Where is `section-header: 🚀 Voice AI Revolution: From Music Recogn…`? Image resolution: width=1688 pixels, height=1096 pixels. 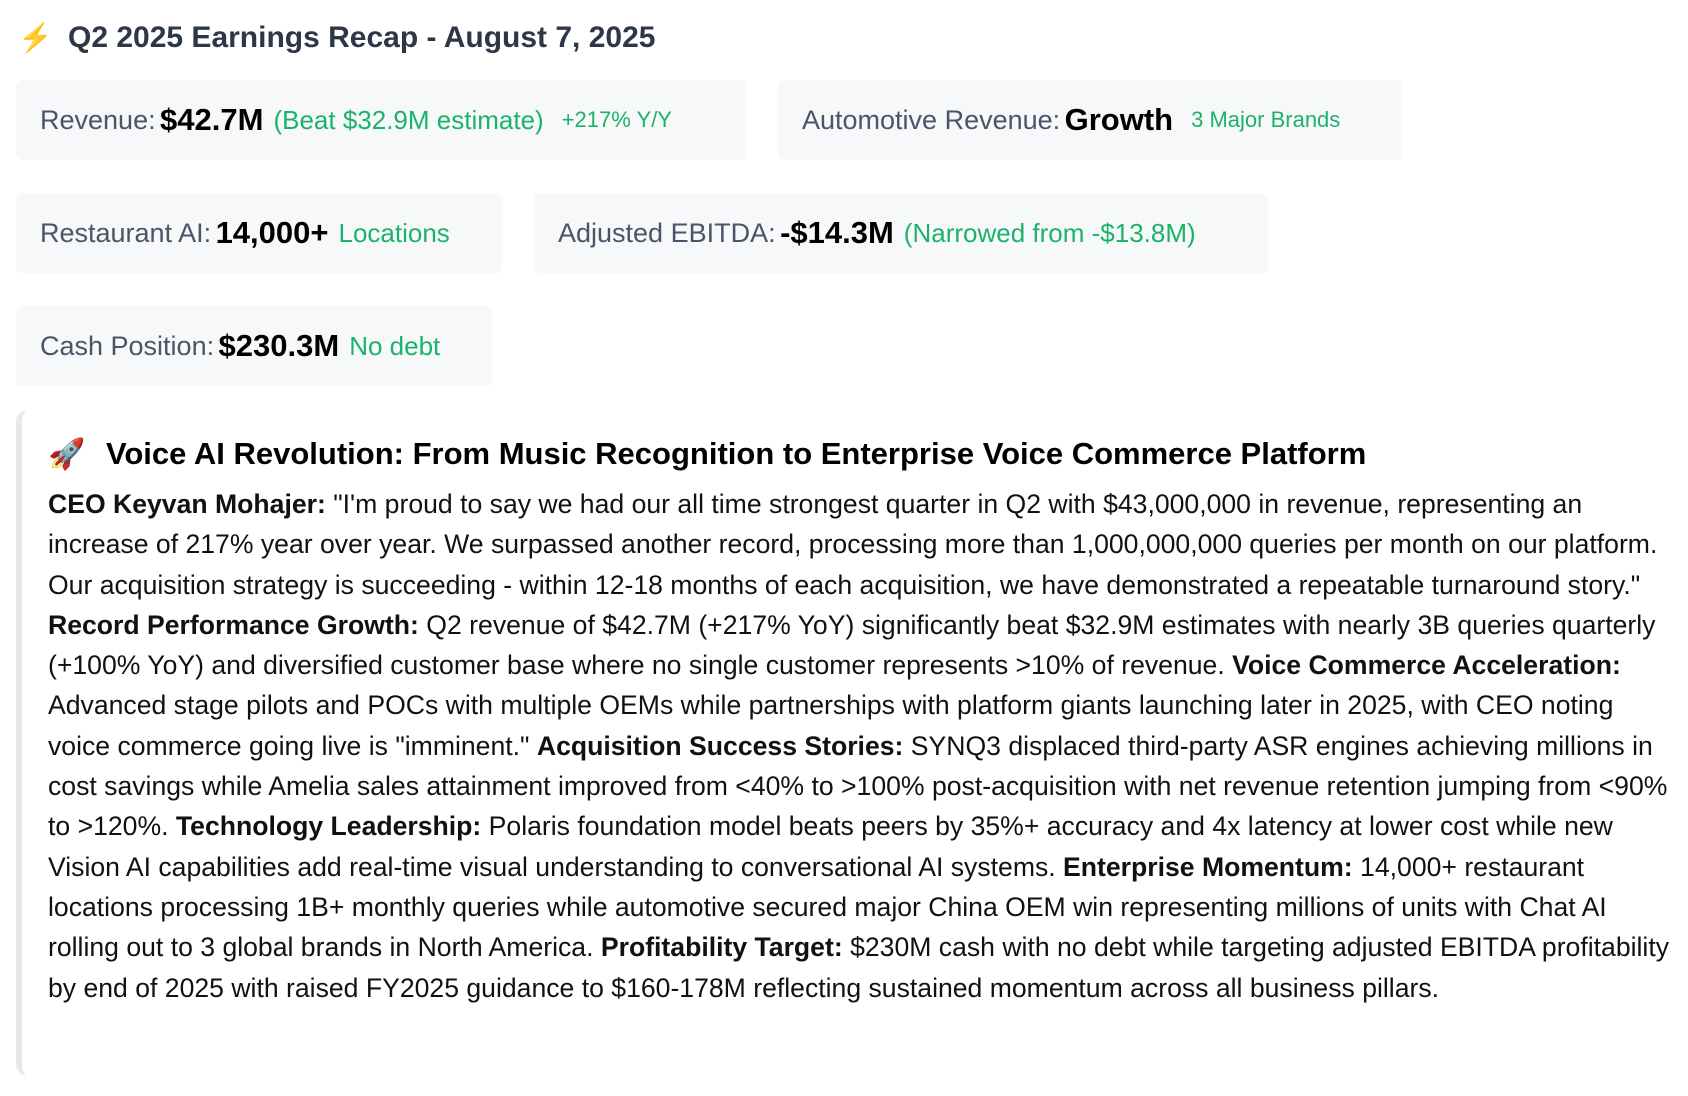
section-header: 🚀 Voice AI Revolution: From Music Recogn… is located at coordinates (857, 454).